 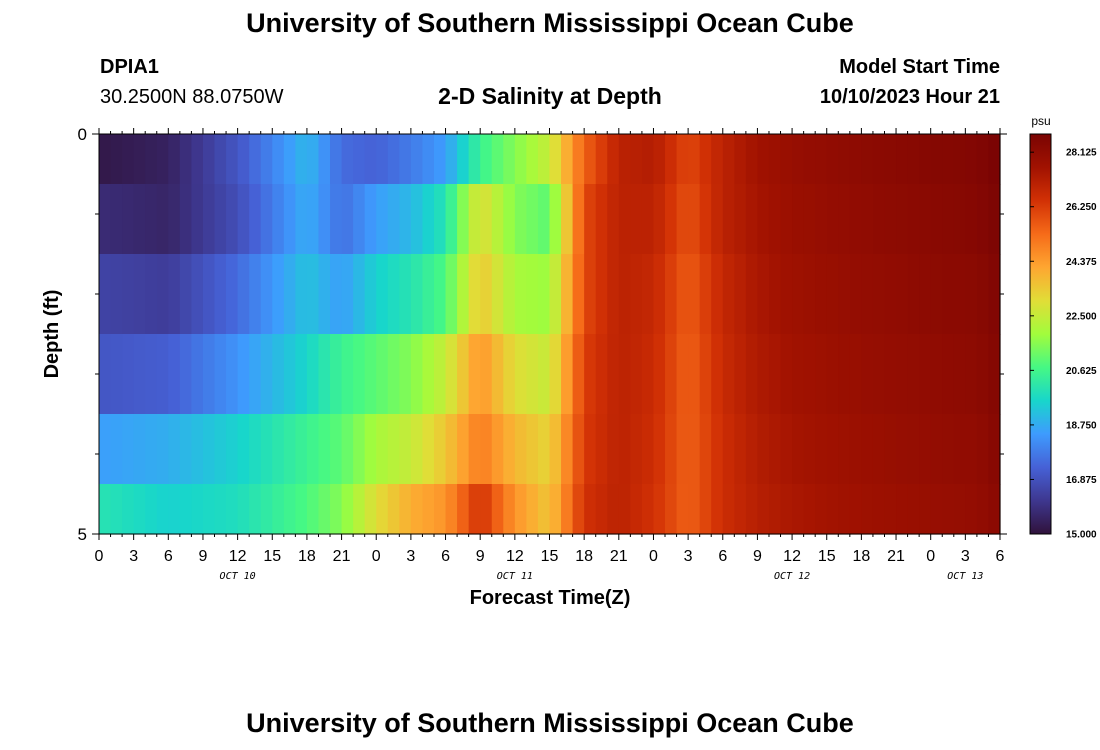 I want to click on station-location: 30.2500N 88.0750W, so click(x=192, y=97).